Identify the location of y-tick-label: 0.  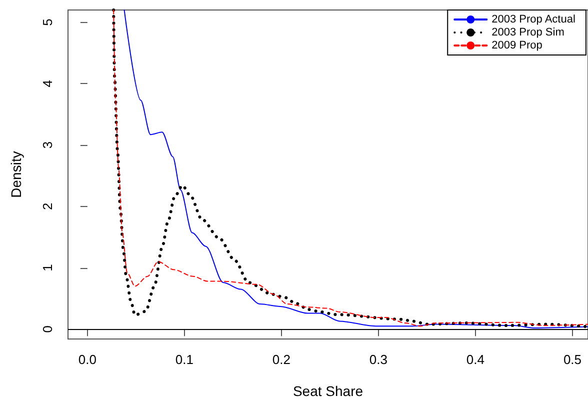
(47, 329).